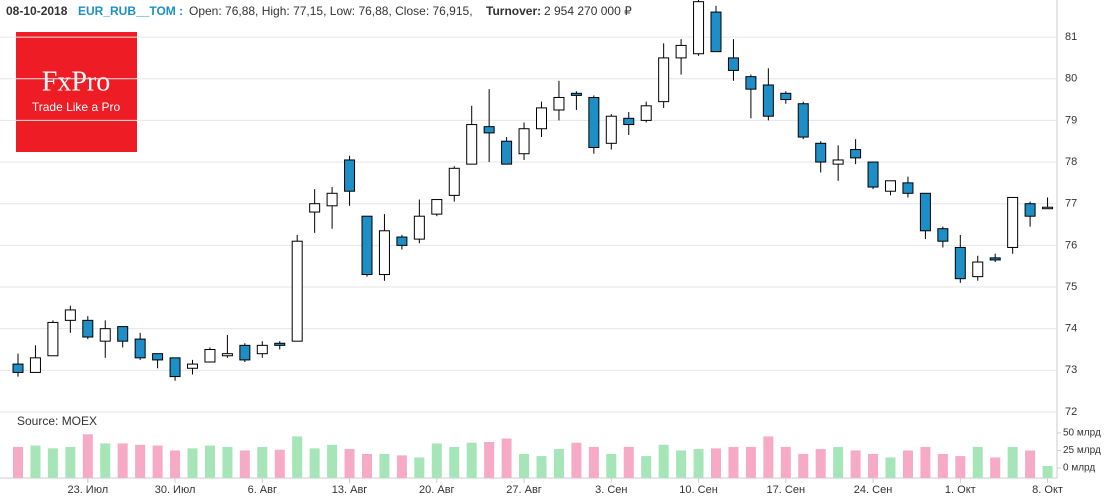 This screenshot has width=1104, height=497. Describe the element at coordinates (1071, 204) in the screenshot. I see `y-tick-label: 77` at that location.